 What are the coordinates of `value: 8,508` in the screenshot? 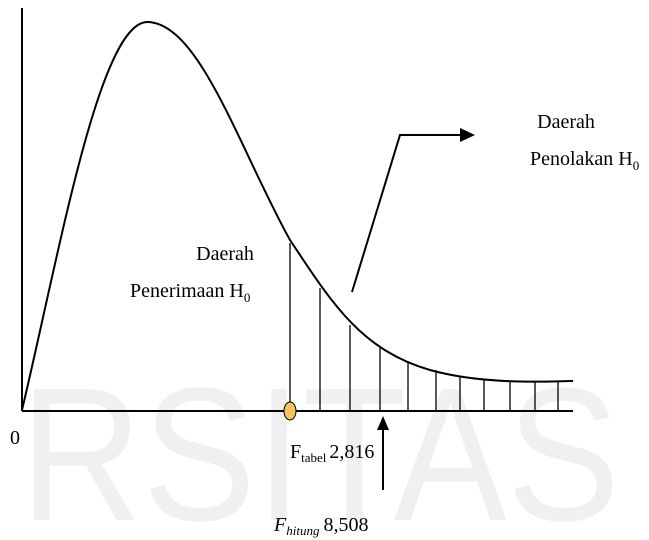 It's located at (345, 525).